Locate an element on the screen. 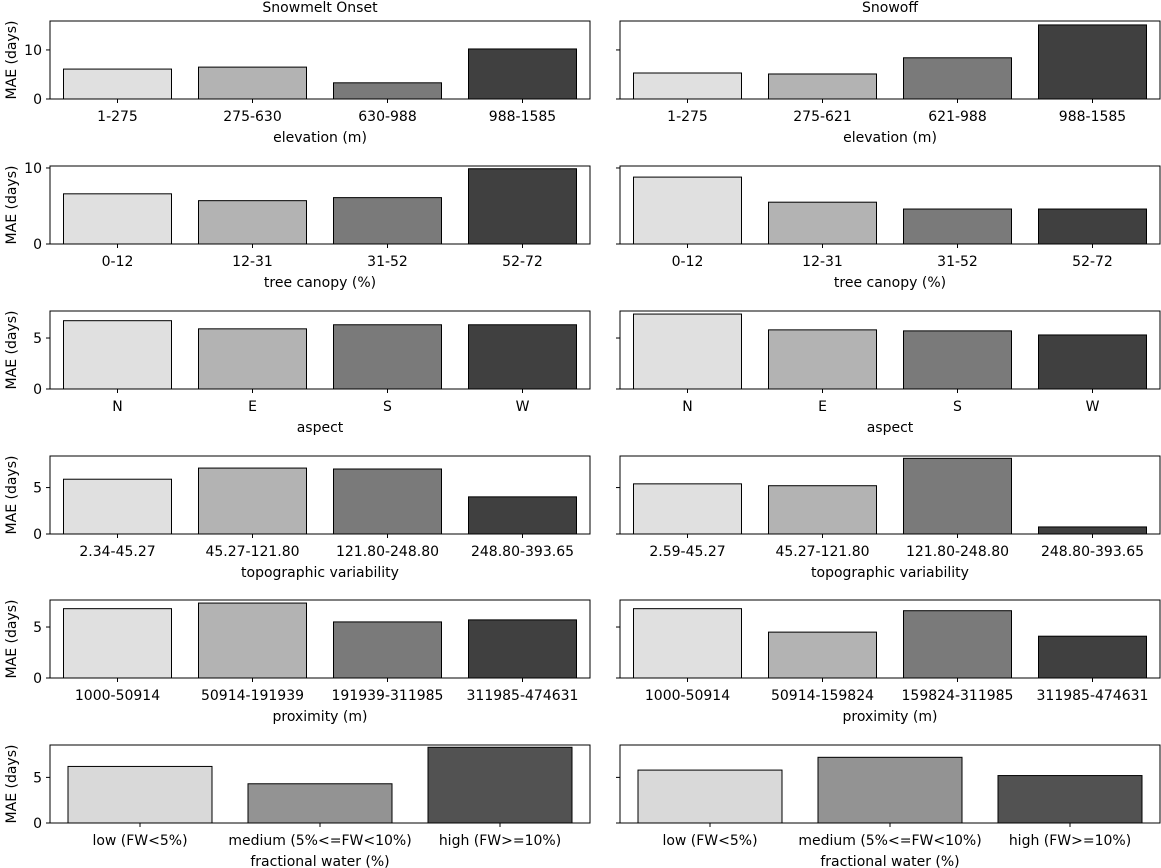  x-tick-label: 191939-311985 is located at coordinates (388, 696).